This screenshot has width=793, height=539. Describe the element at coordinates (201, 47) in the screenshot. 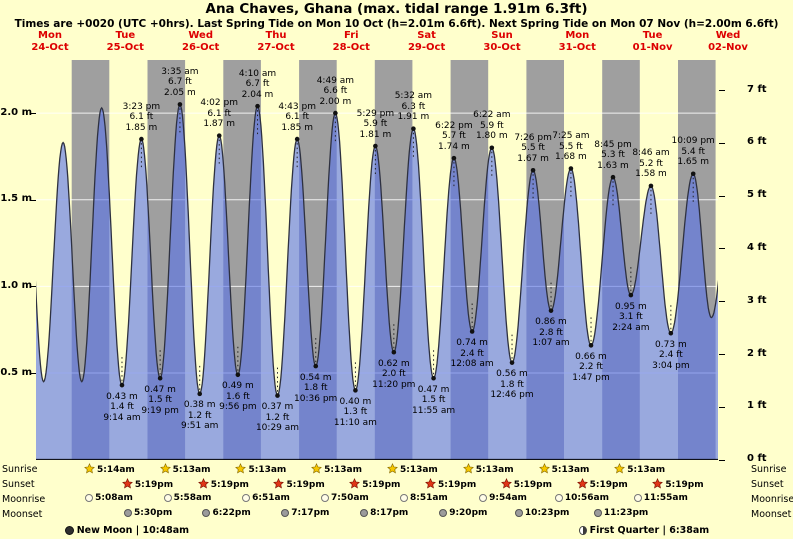

I see `day-date: 26-Oct` at that location.